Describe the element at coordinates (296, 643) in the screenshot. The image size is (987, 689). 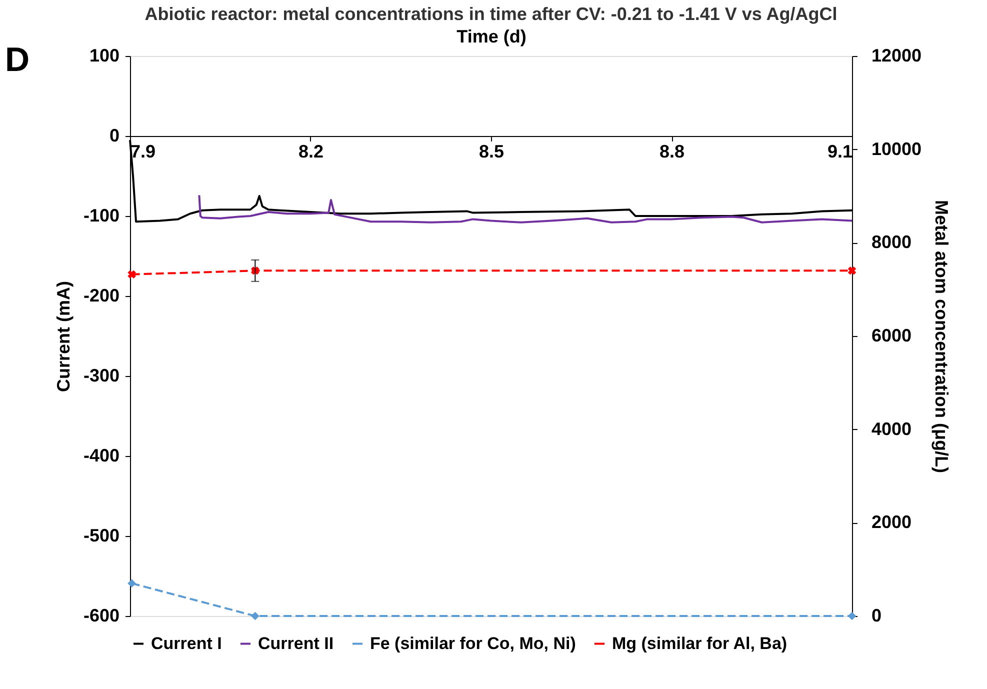
I see `legend-label: Current II` at that location.